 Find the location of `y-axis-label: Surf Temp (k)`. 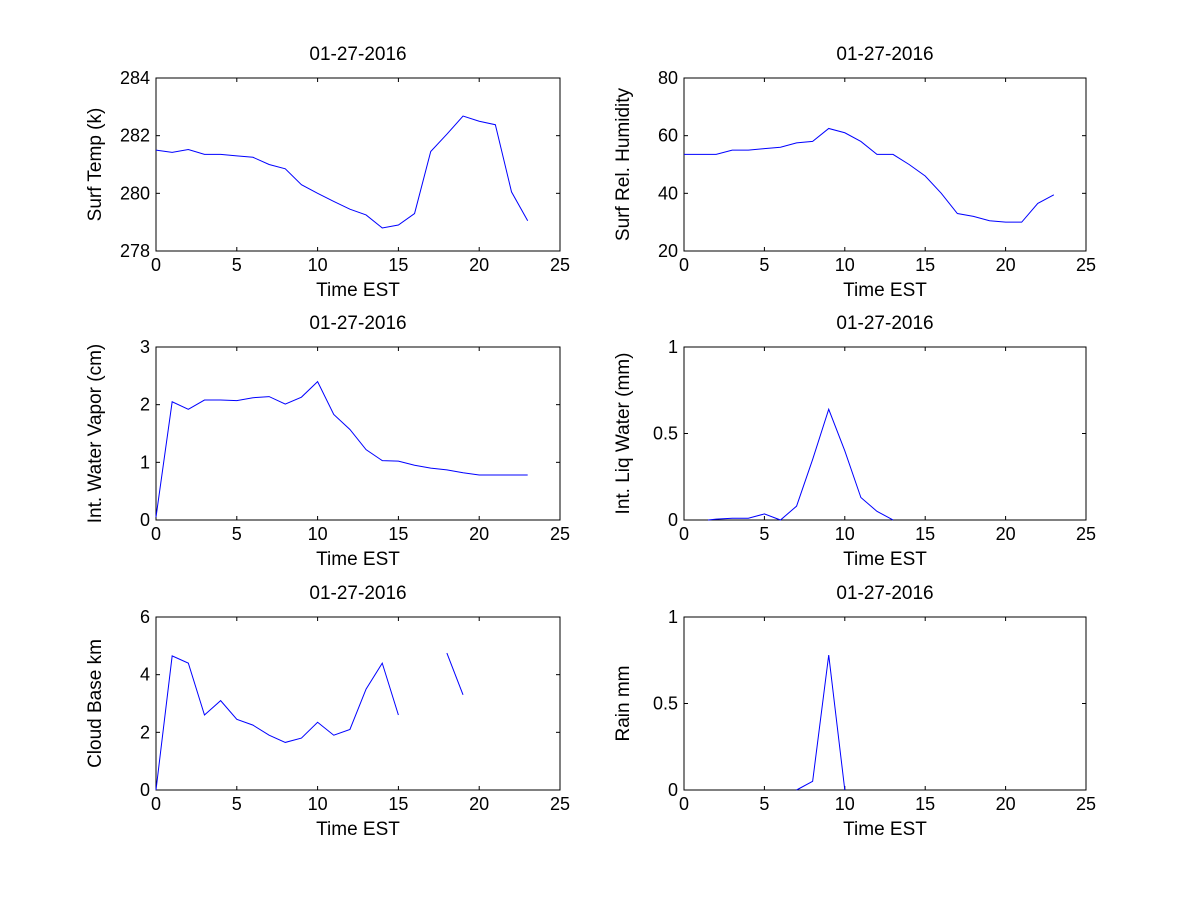

y-axis-label: Surf Temp (k) is located at coordinates (95, 165).